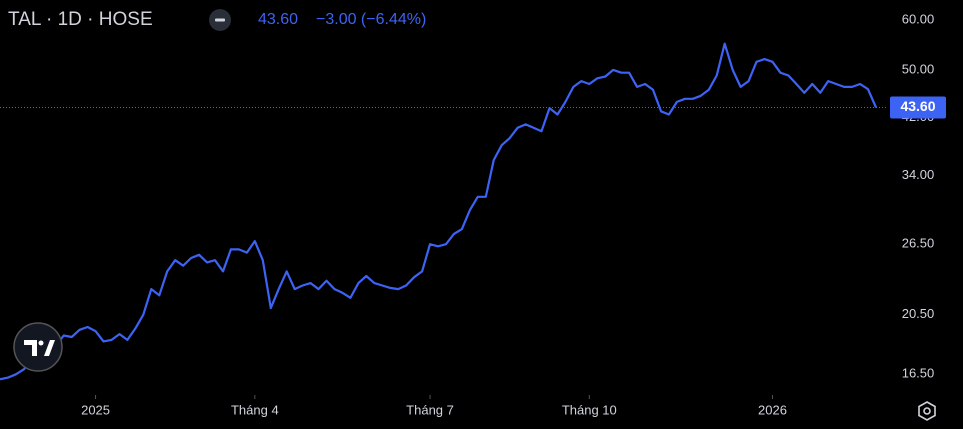  Describe the element at coordinates (38, 347) in the screenshot. I see `tradingview-logo` at that location.